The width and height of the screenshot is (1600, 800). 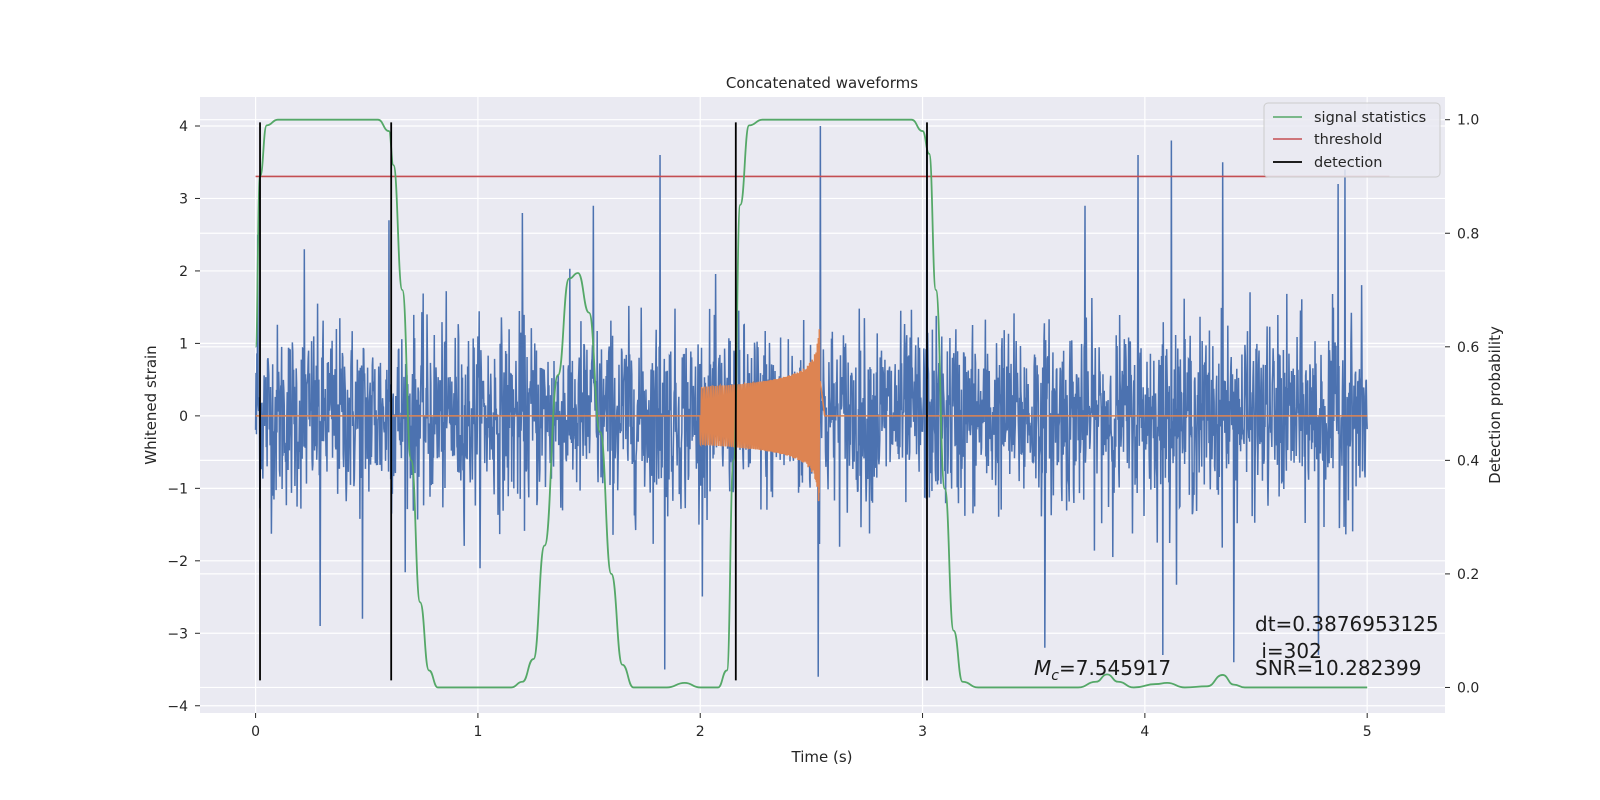 What do you see at coordinates (1468, 461) in the screenshot?
I see `y-right-tick-label: 0.4` at bounding box center [1468, 461].